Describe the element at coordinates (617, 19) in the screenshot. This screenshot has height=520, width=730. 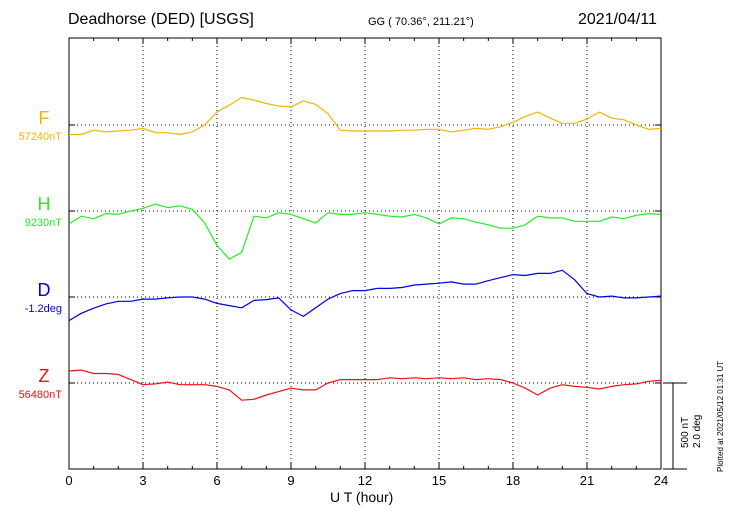
I see `plot-date: 2021/04/11` at that location.